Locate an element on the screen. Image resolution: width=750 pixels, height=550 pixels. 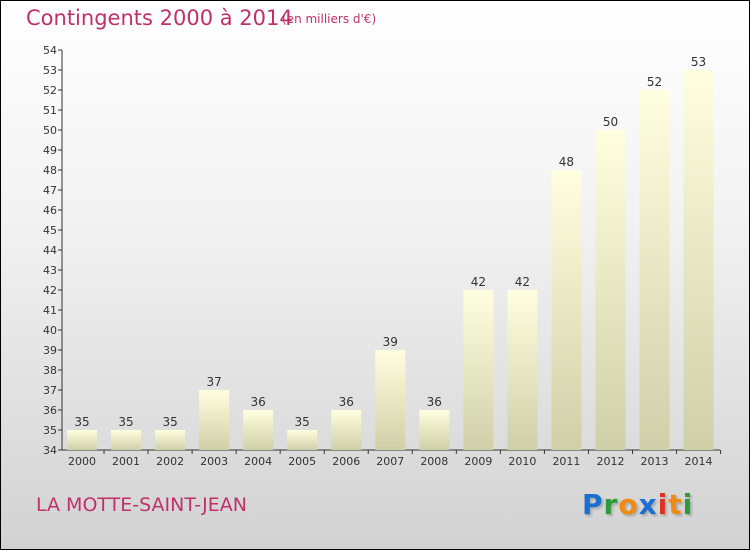
x-tick-label: 2000 is located at coordinates (82, 461).